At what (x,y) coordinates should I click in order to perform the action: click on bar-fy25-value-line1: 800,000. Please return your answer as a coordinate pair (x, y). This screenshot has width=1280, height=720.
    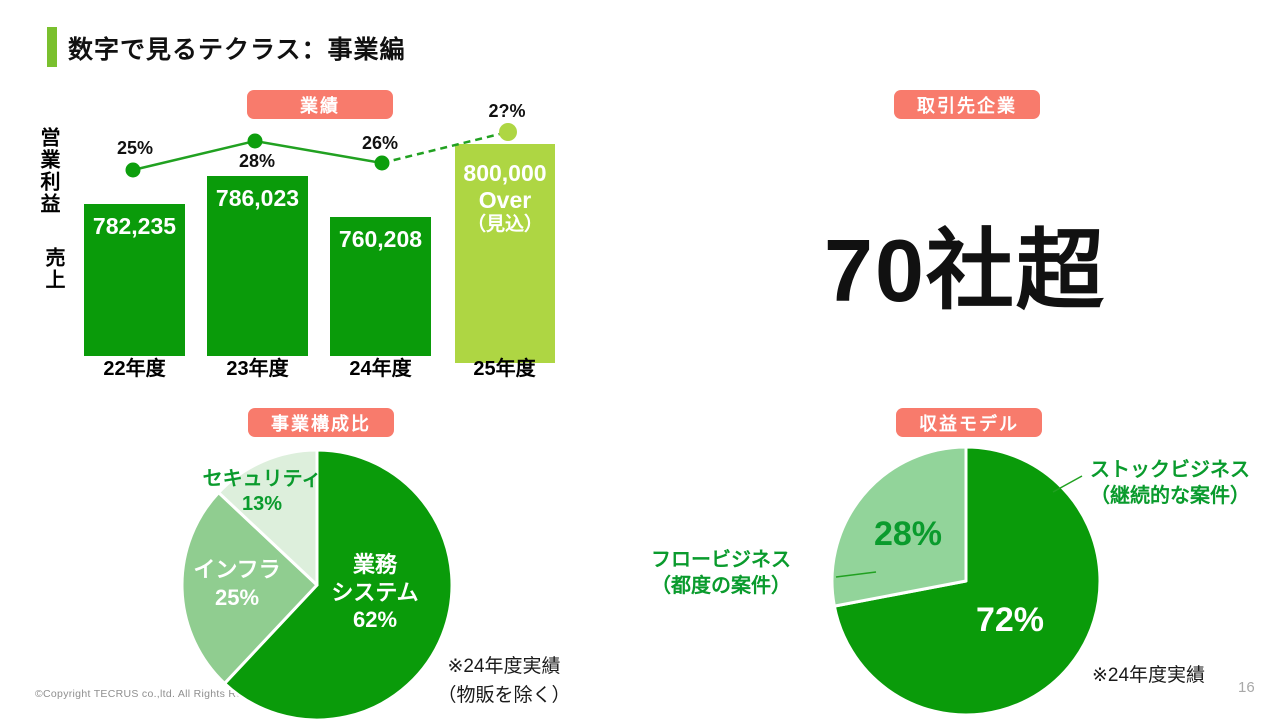
    Looking at the image, I should click on (505, 173).